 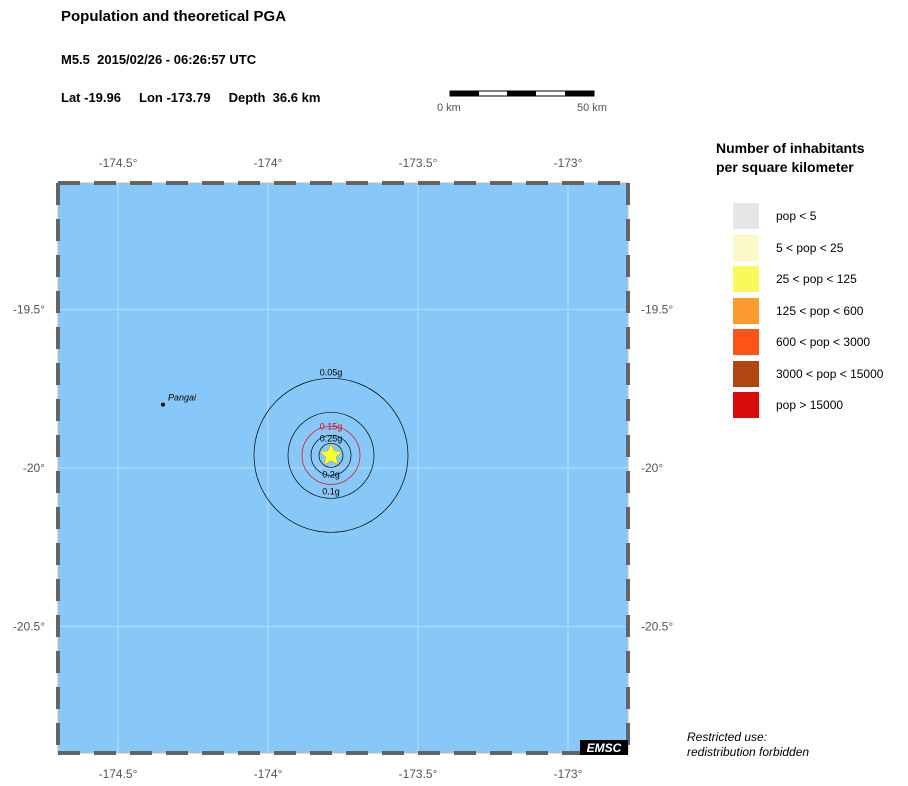 What do you see at coordinates (163, 404) in the screenshot?
I see `city-dot-icon` at bounding box center [163, 404].